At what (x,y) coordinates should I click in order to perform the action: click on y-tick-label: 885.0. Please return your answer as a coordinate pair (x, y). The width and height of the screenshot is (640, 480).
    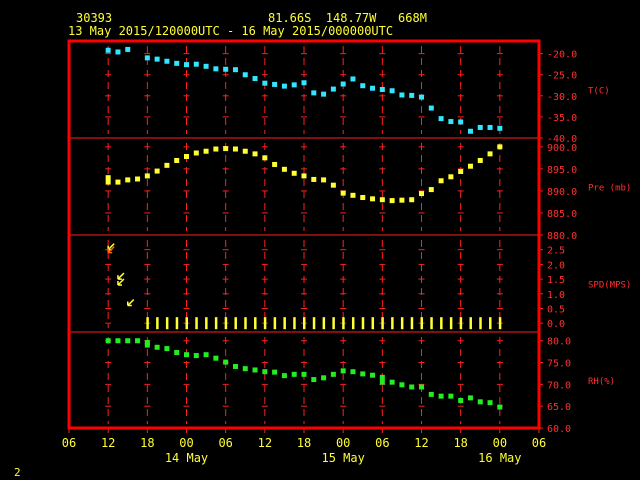
    Looking at the image, I should click on (562, 214).